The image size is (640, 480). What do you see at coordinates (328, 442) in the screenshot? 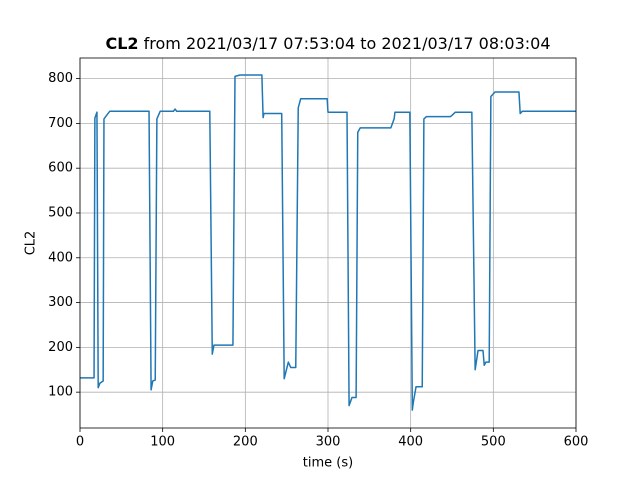
I see `x-tick-label: 300` at bounding box center [328, 442].